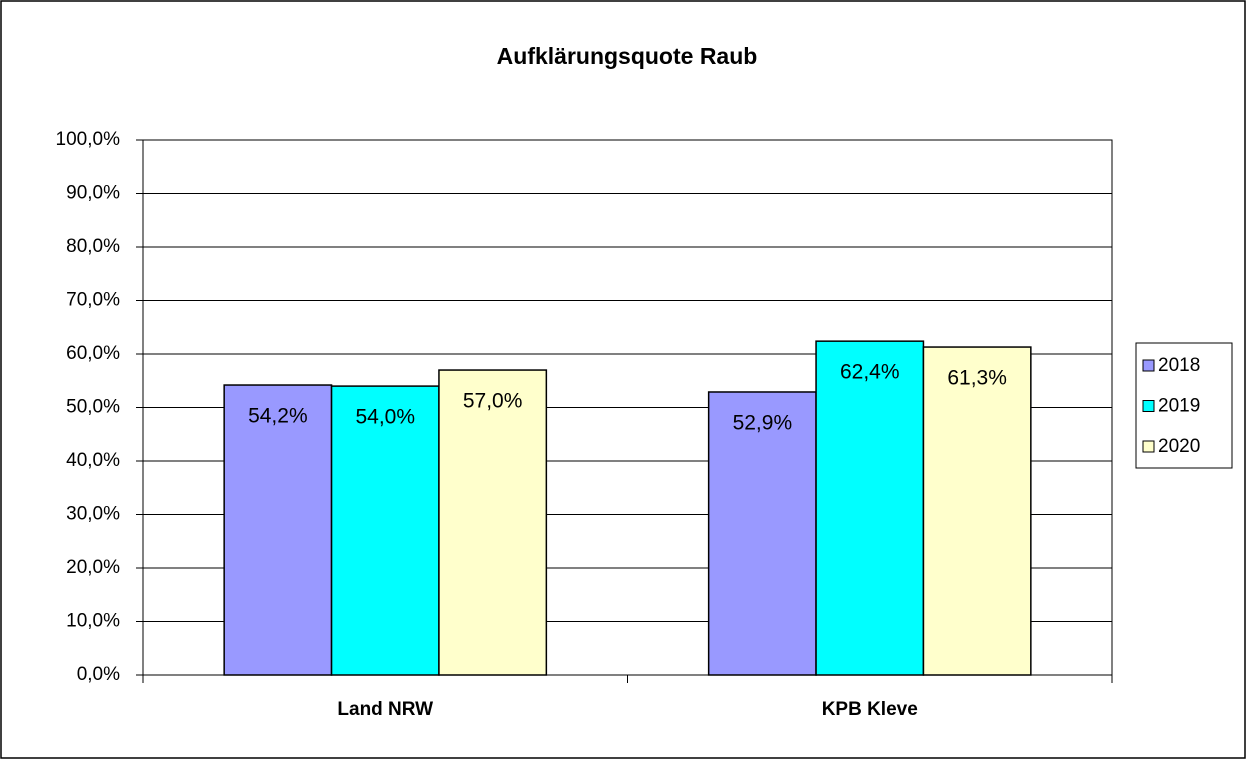 Image resolution: width=1247 pixels, height=760 pixels. I want to click on data-label: 54,2%, so click(278, 416).